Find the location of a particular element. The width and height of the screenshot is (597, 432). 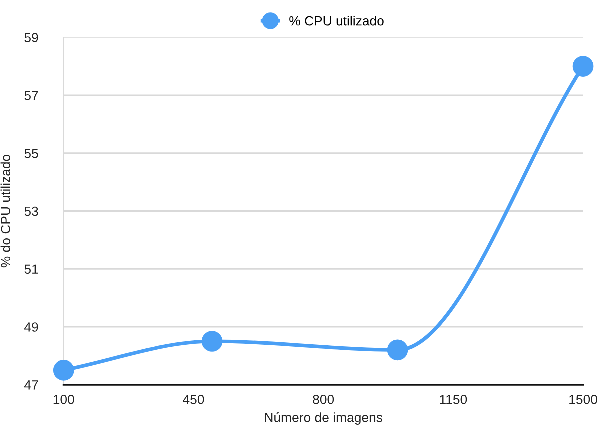

y-tick-label: 57 is located at coordinates (31, 95).